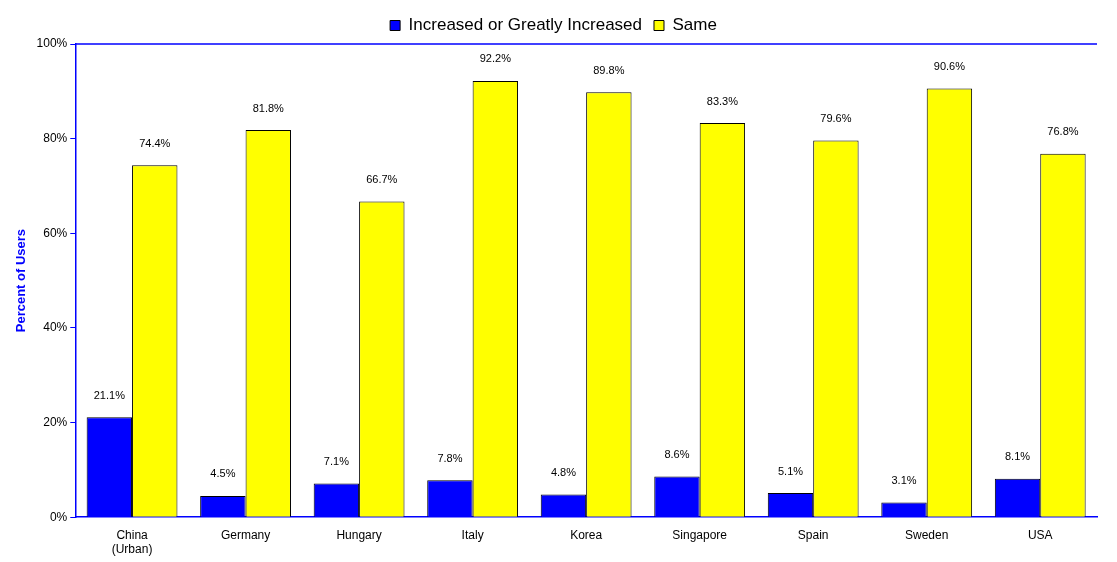 This screenshot has height=562, width=1117. I want to click on data-label: 83.3%, so click(722, 100).